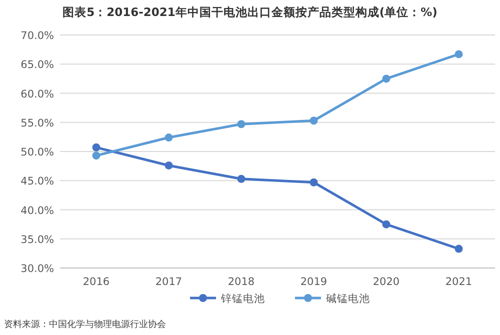 This screenshot has height=335, width=500. I want to click on y-tick-label: 70.0%, so click(37, 36).